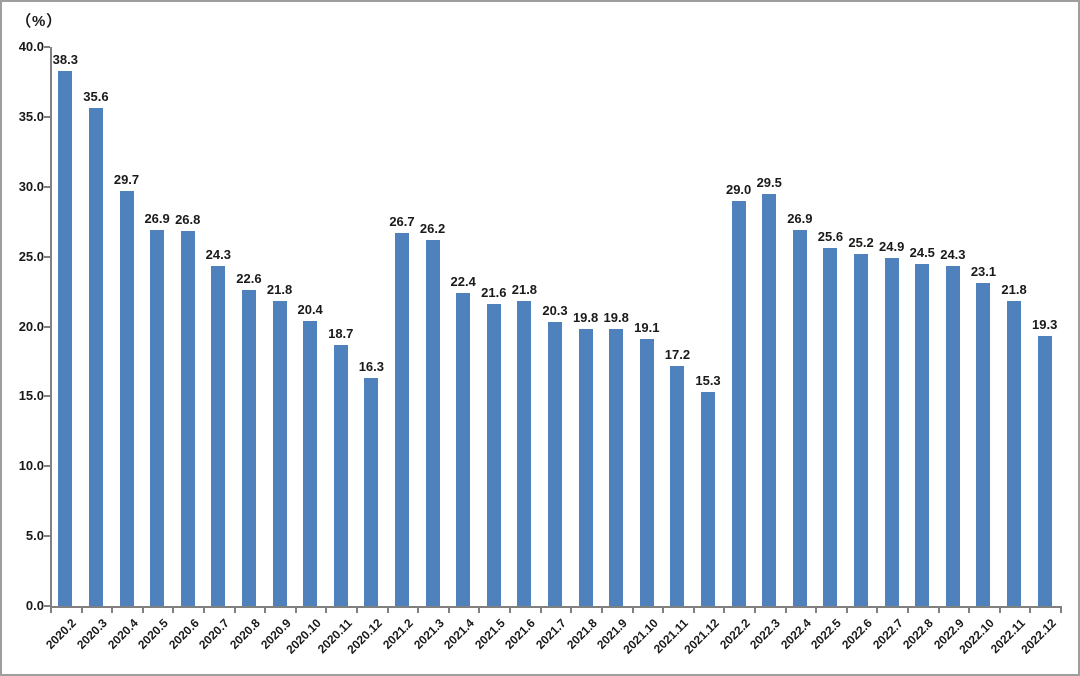 The width and height of the screenshot is (1080, 676). I want to click on bar-value-label: 21.6, so click(494, 293).